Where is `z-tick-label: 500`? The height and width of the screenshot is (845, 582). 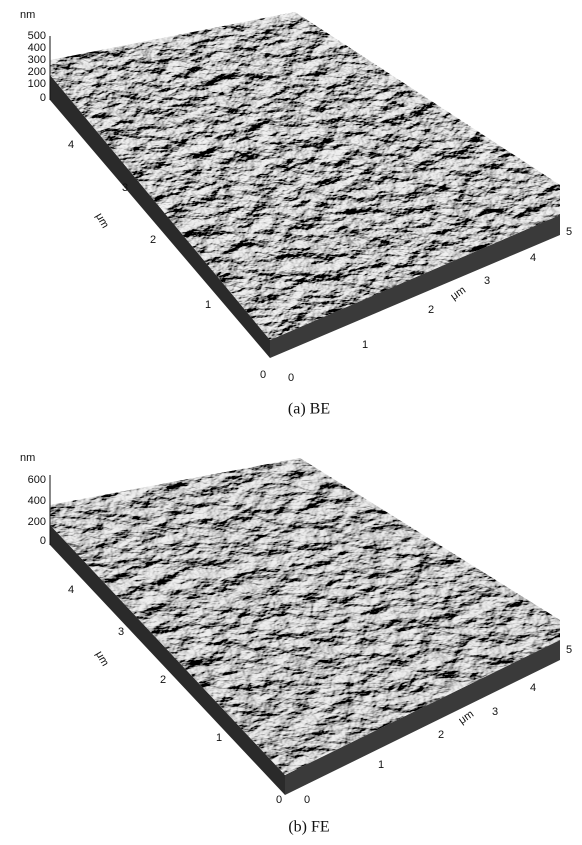
z-tick-label: 500 is located at coordinates (37, 36).